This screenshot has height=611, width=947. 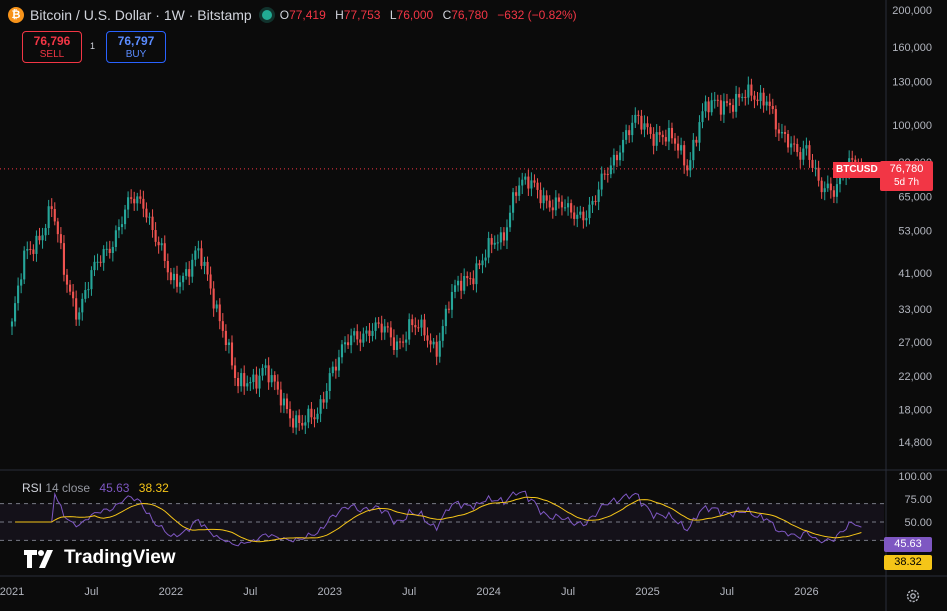 I want to click on x-tick-label: 2023, so click(x=330, y=592).